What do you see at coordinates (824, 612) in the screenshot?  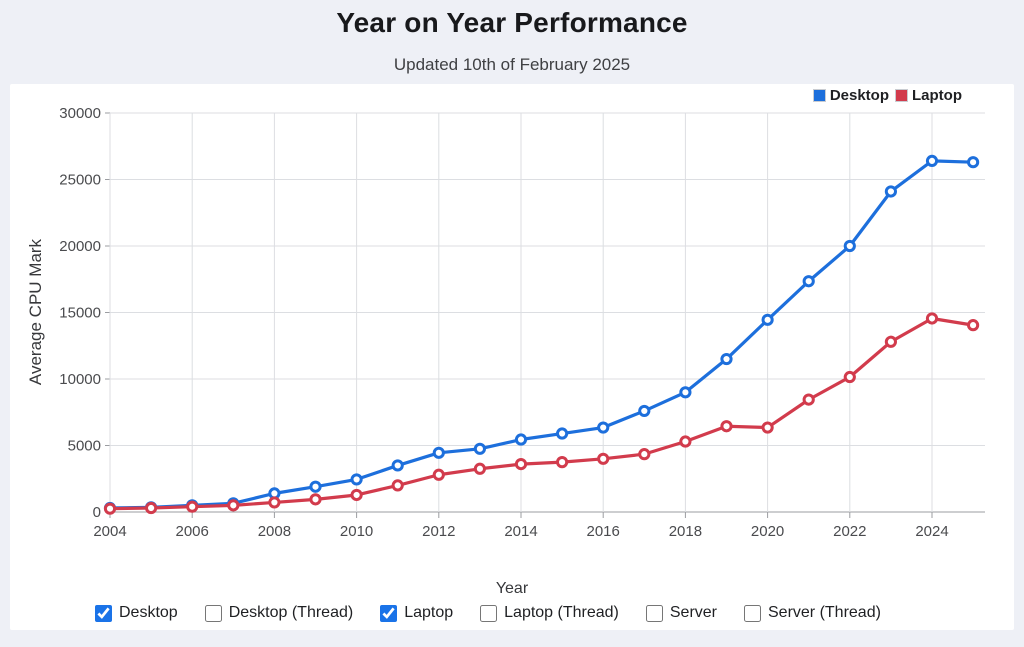 I see `toggle-label-server-thread: Server (Thread)` at bounding box center [824, 612].